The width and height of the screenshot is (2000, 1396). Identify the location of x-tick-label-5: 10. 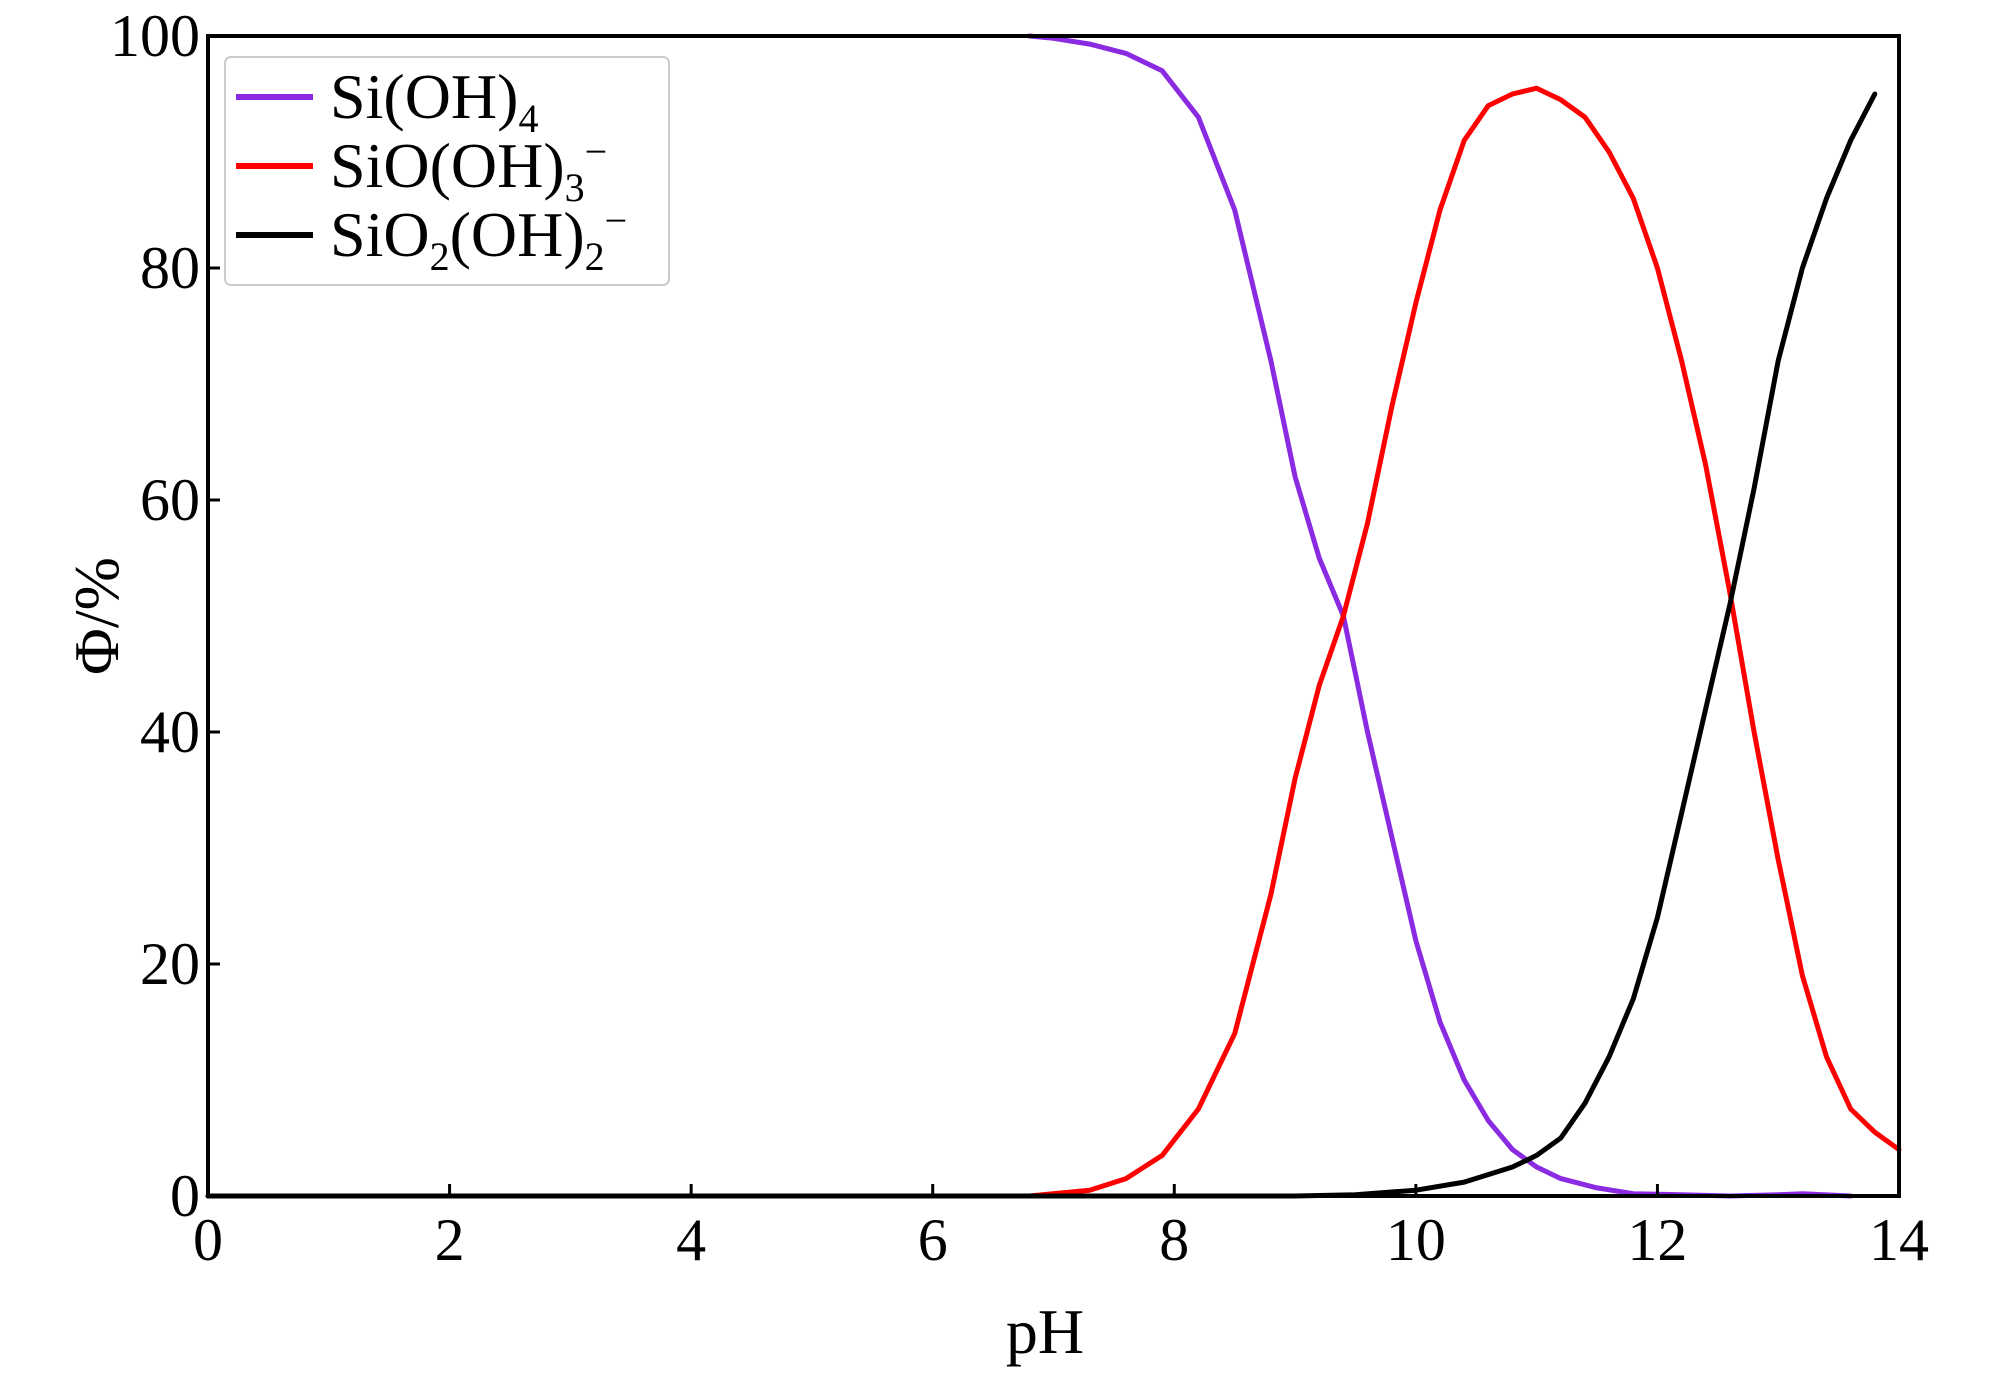
(1416, 1240).